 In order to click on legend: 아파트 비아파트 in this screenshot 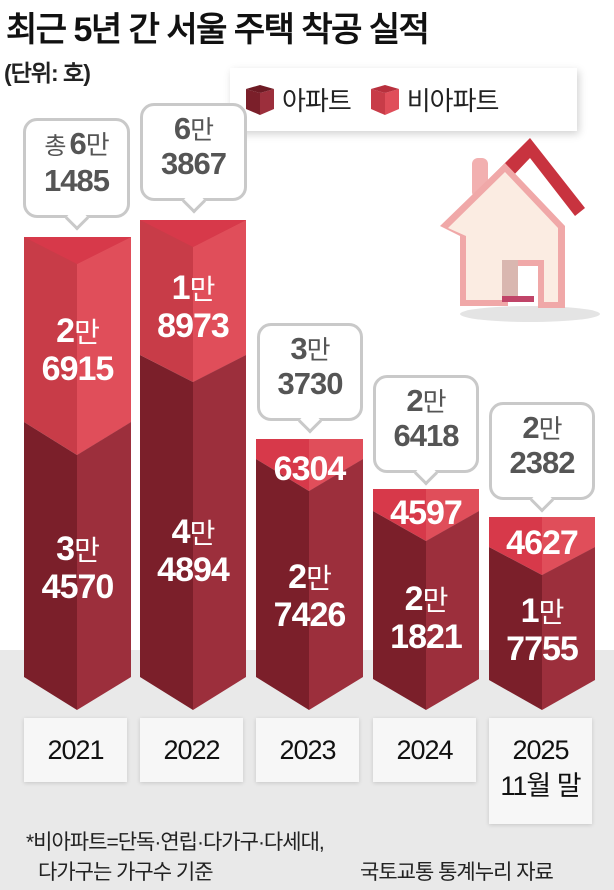, I will do `click(403, 99)`.